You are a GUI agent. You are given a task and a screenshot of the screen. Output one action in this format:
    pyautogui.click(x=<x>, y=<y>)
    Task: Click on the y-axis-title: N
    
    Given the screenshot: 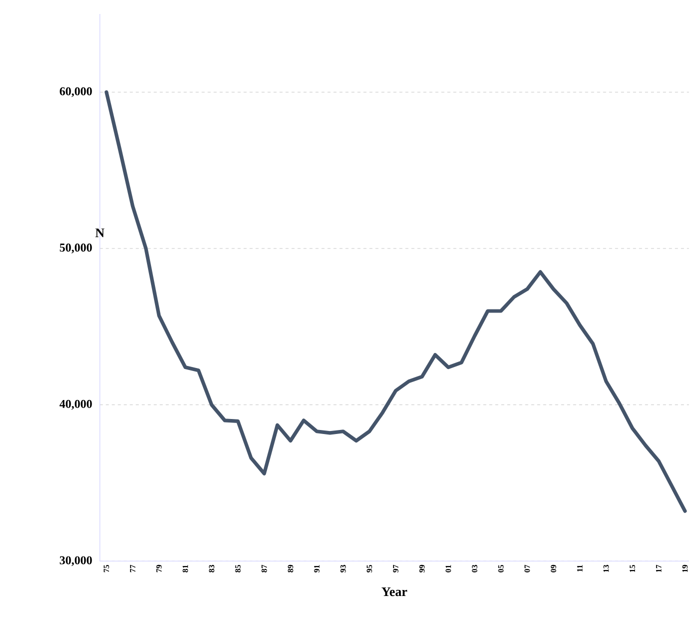 What is the action you would take?
    pyautogui.click(x=99, y=233)
    